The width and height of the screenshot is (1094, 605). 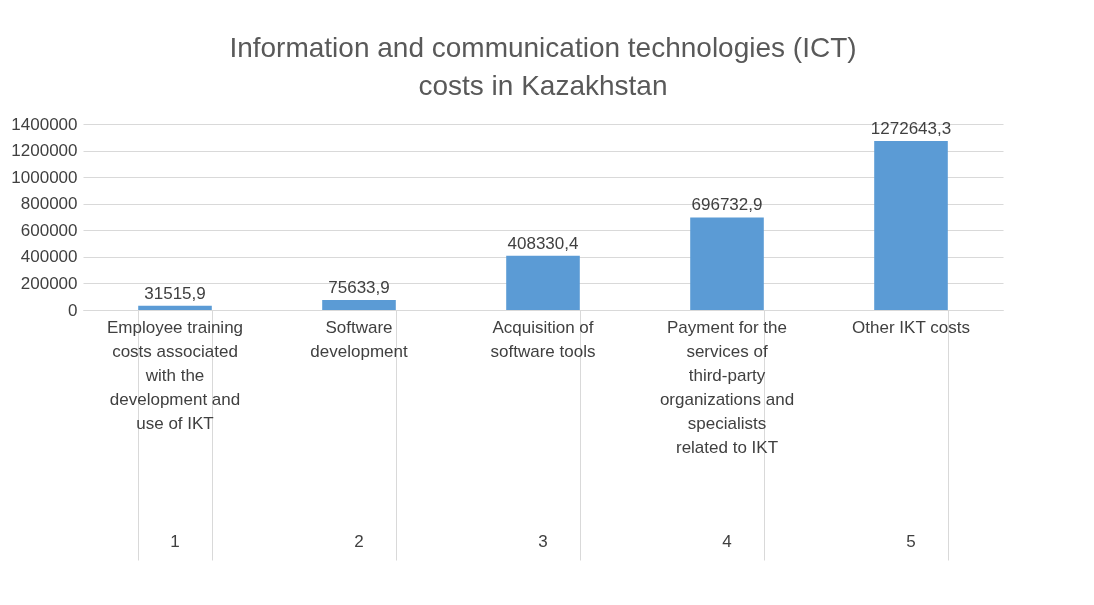 I want to click on text: 1, so click(x=175, y=541).